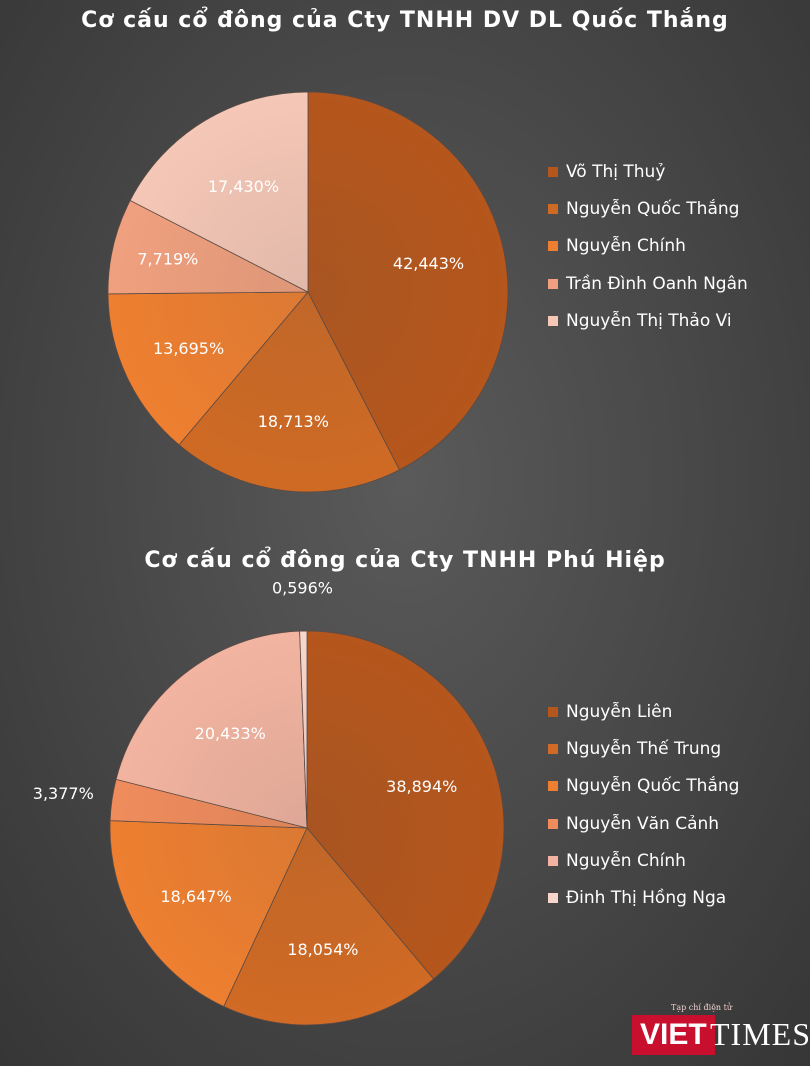 Image resolution: width=810 pixels, height=1066 pixels. I want to click on legend-label: Nguyễn Văn Cảnh, so click(643, 823).